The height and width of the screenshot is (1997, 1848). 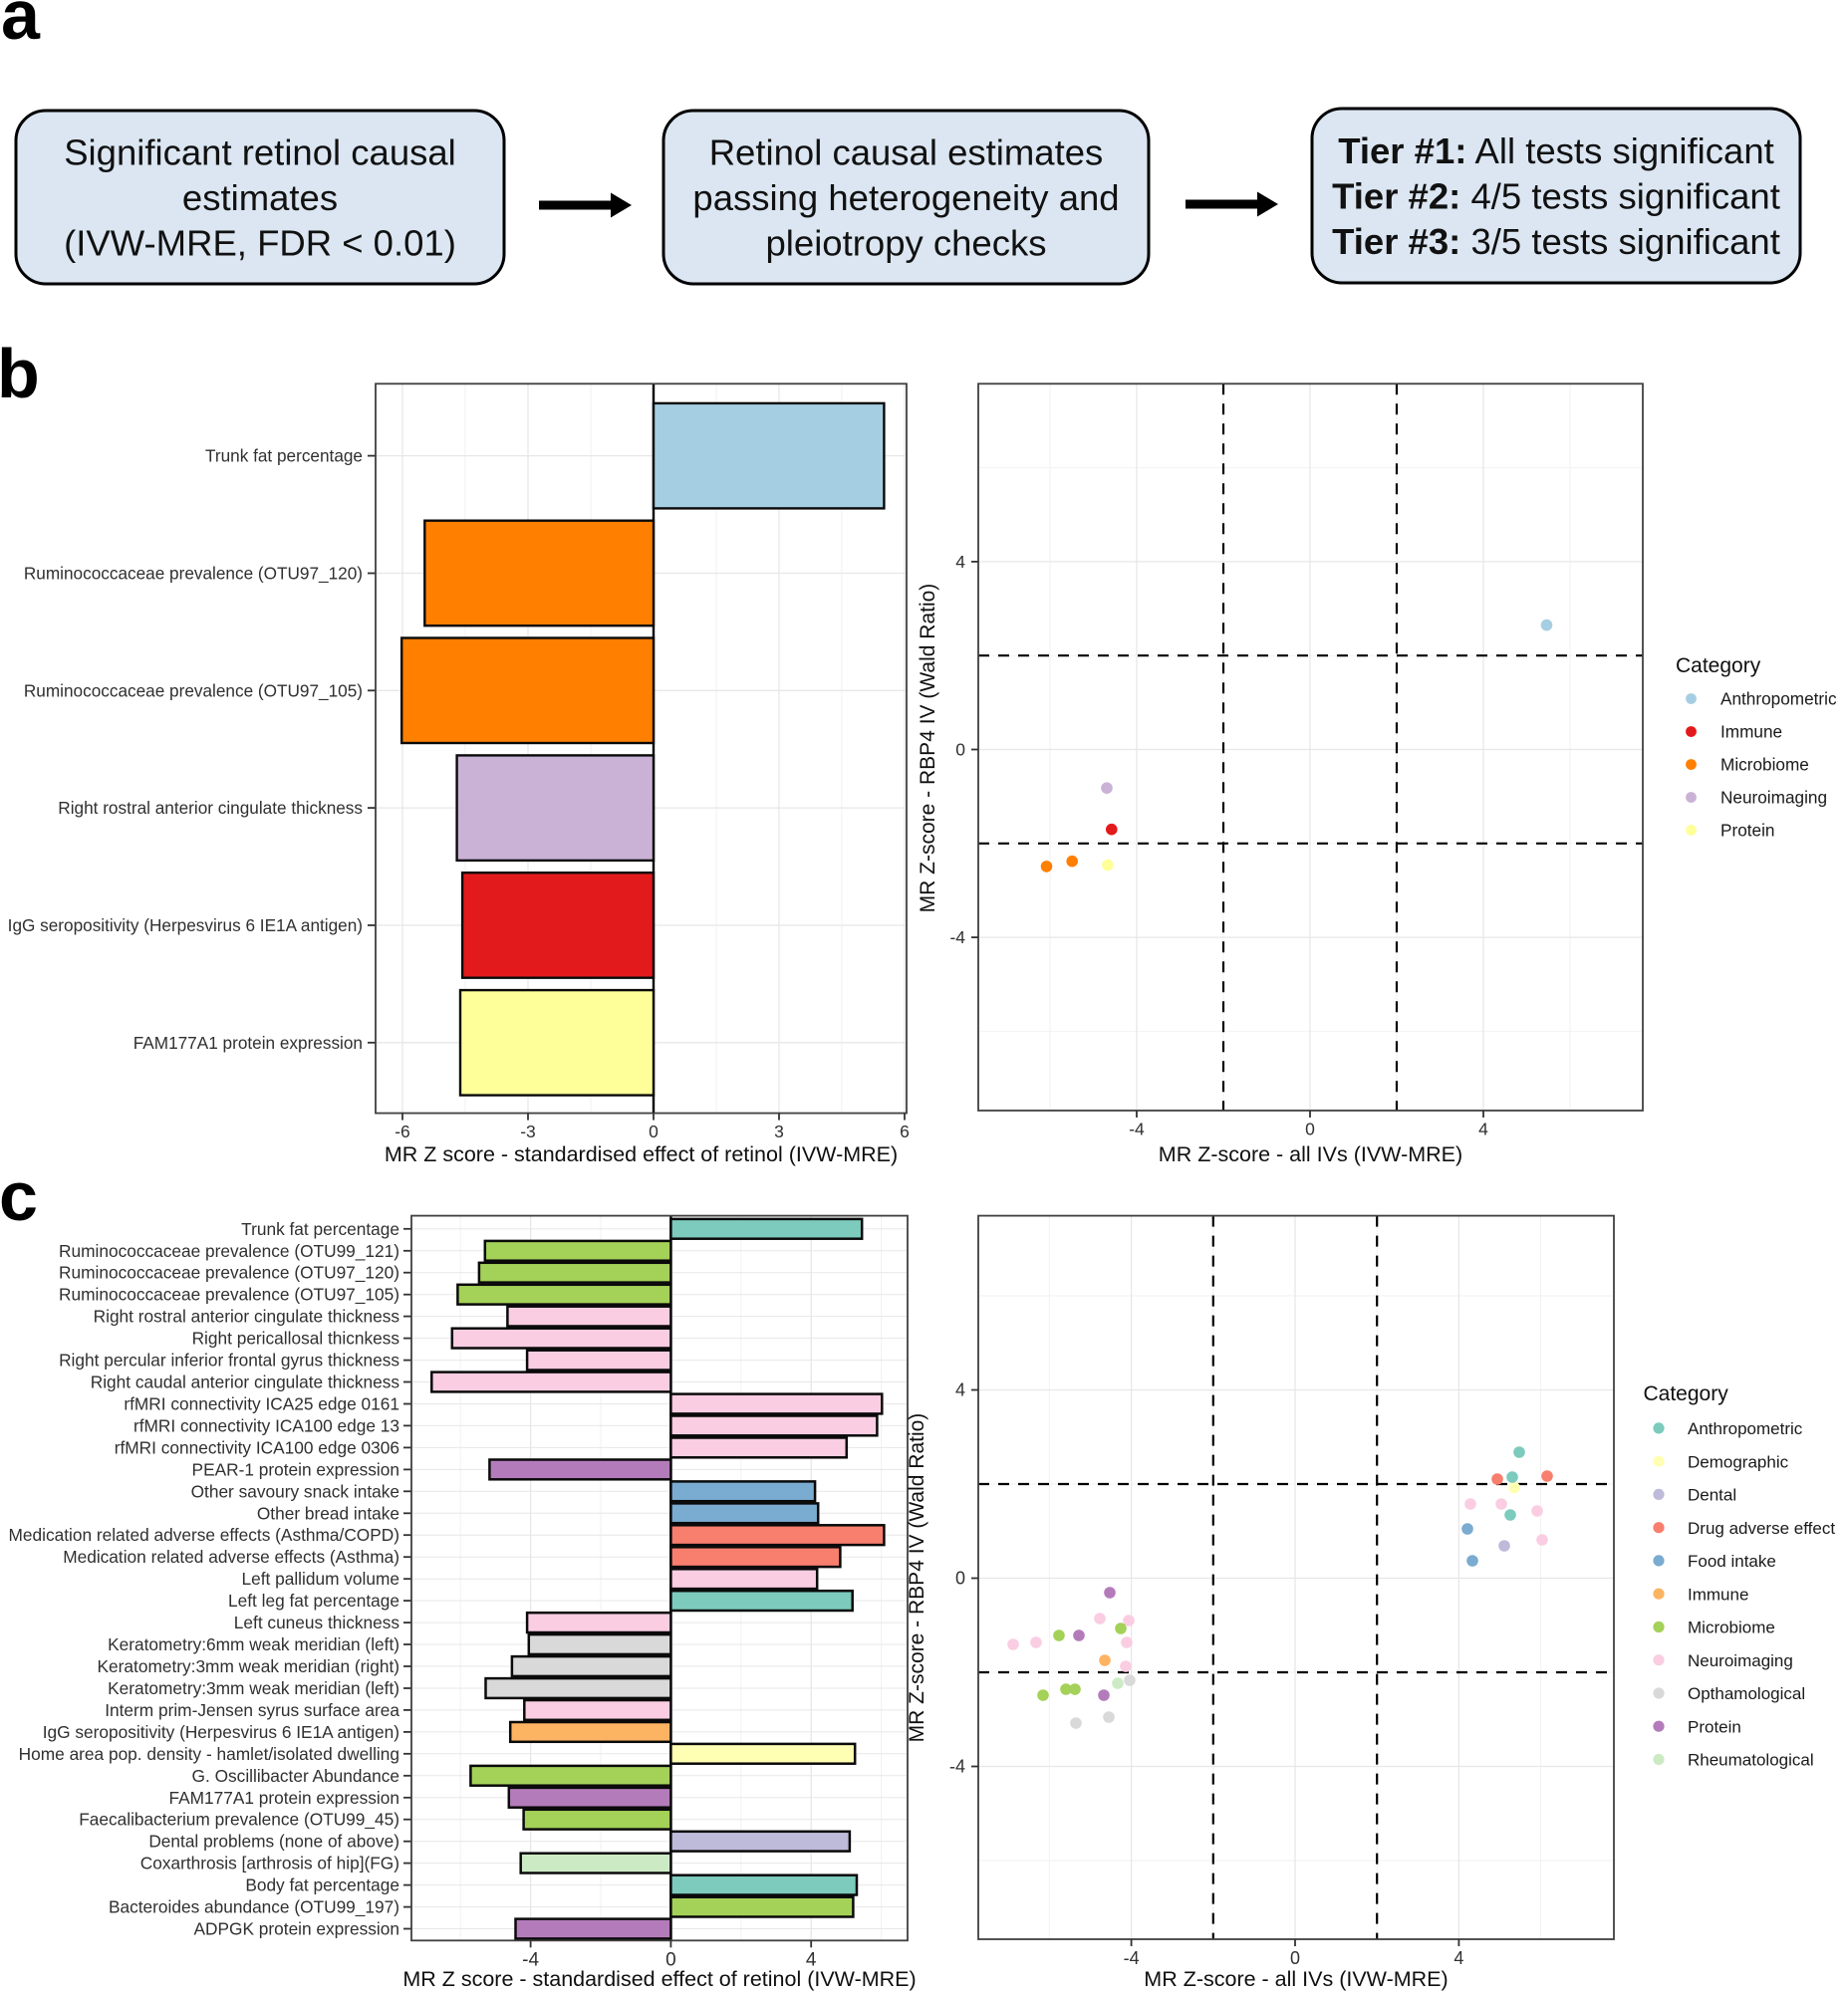 I want to click on svg-text:Bacteroides abundance (OTU99_1: Bacteroides abundance (OTU99_197), so click(x=254, y=1907).